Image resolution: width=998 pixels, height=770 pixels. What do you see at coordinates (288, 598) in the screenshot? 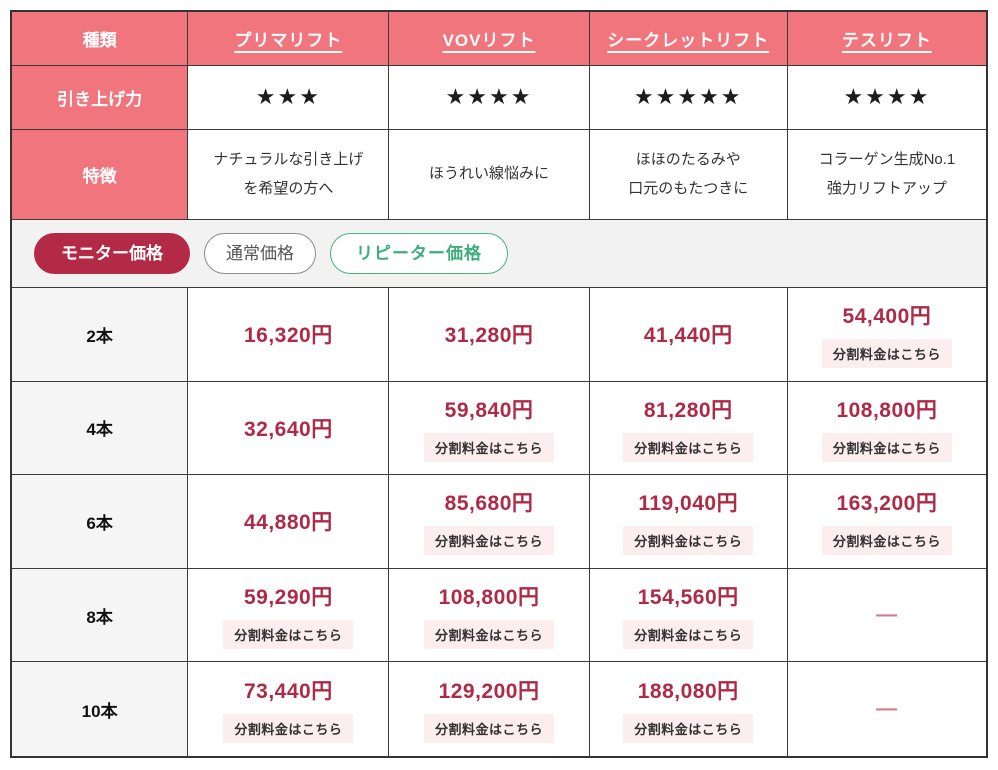
I see `price-value: 59,290円` at bounding box center [288, 598].